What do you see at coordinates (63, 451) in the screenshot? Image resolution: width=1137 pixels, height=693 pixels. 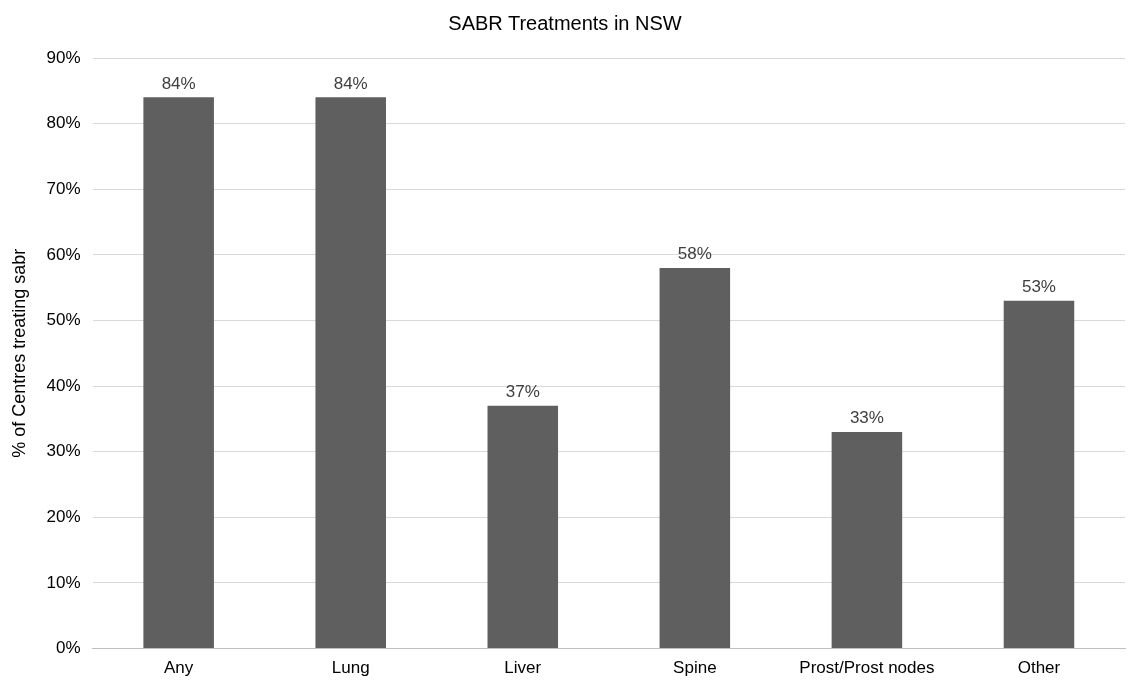 I see `y-tick-label: 30%` at bounding box center [63, 451].